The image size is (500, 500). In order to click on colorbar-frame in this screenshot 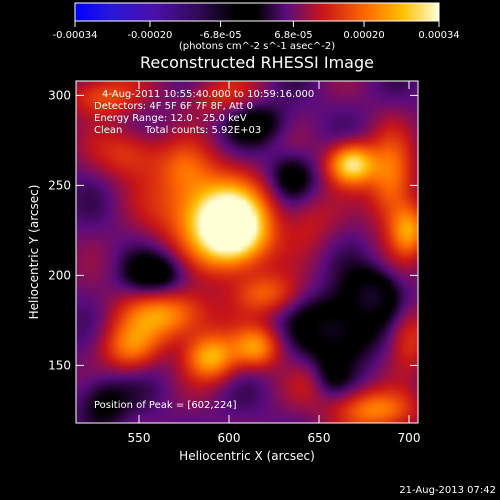, I will do `click(257, 12)`.